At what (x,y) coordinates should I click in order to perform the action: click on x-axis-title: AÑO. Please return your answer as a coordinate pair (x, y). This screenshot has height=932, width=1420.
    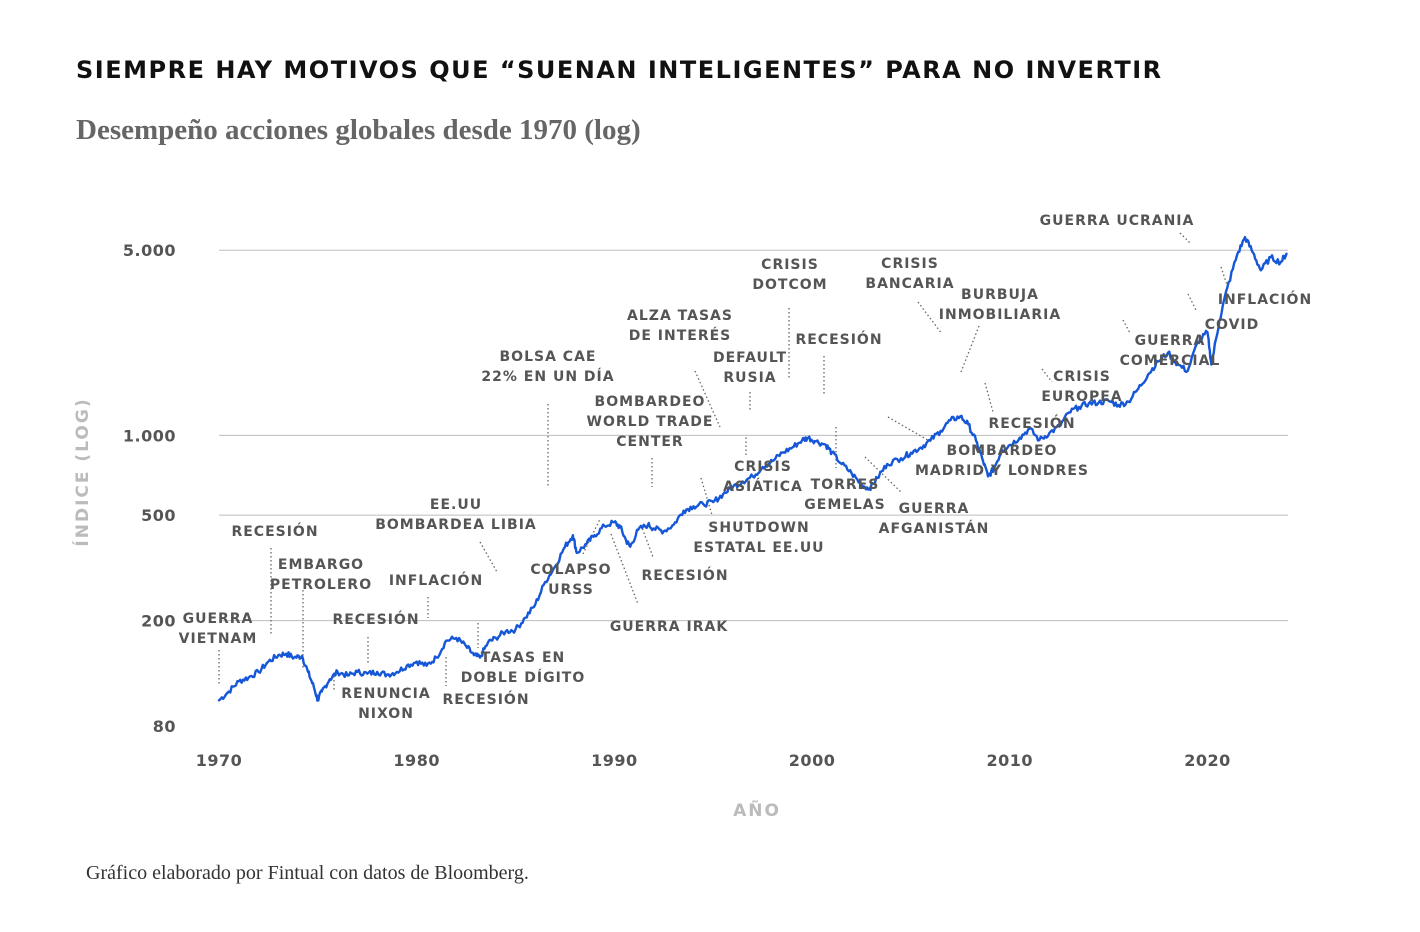
    Looking at the image, I should click on (757, 809).